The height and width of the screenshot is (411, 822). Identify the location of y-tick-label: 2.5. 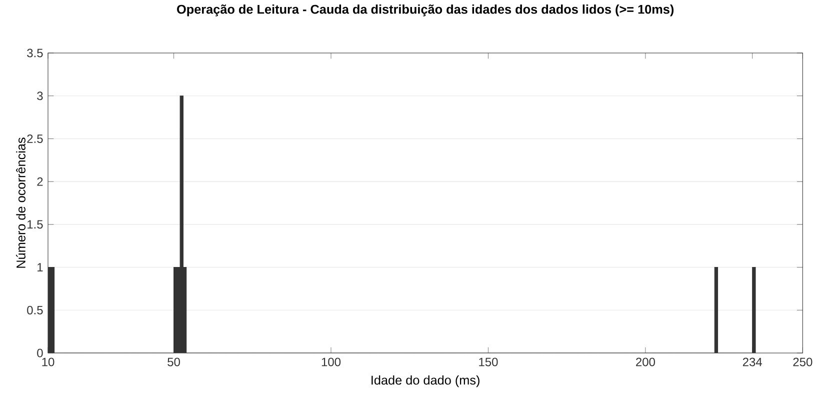
(35, 138).